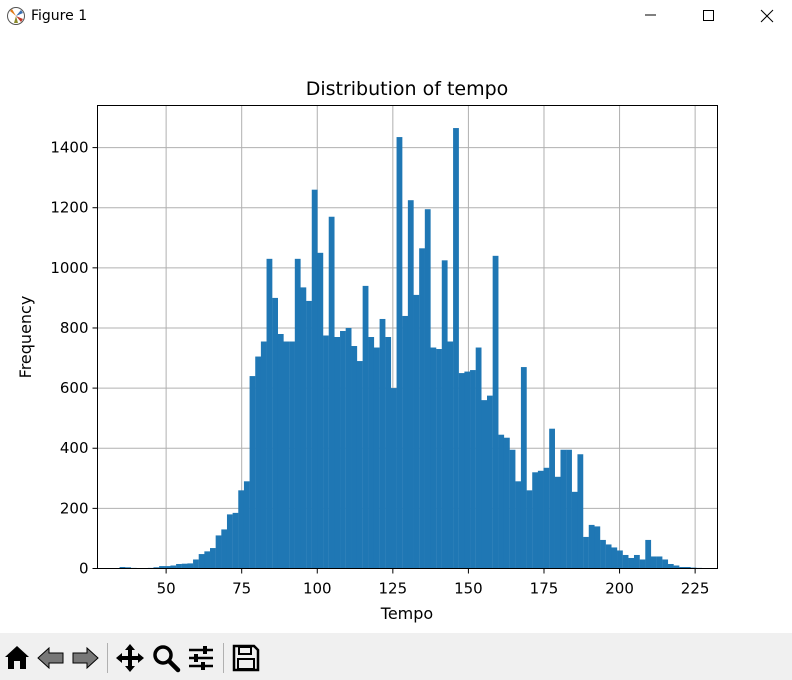 The width and height of the screenshot is (792, 680). What do you see at coordinates (84, 569) in the screenshot?
I see `y-tick-label: 0` at bounding box center [84, 569].